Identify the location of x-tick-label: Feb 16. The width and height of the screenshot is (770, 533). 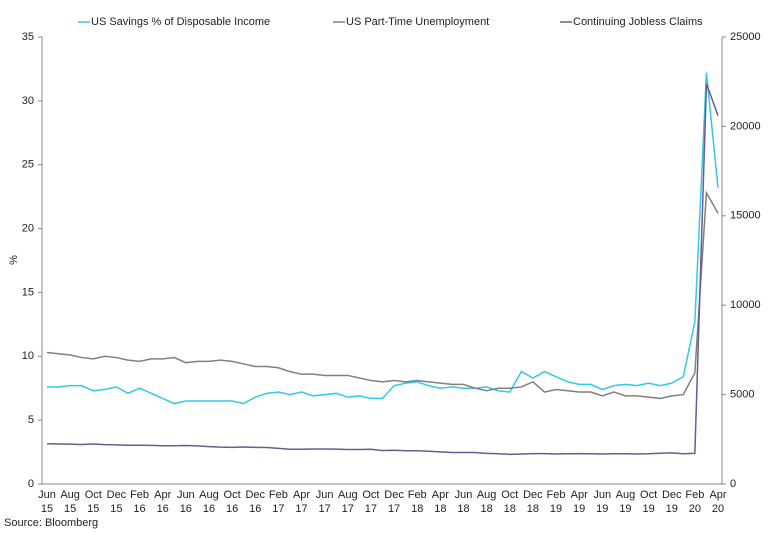
(139, 502).